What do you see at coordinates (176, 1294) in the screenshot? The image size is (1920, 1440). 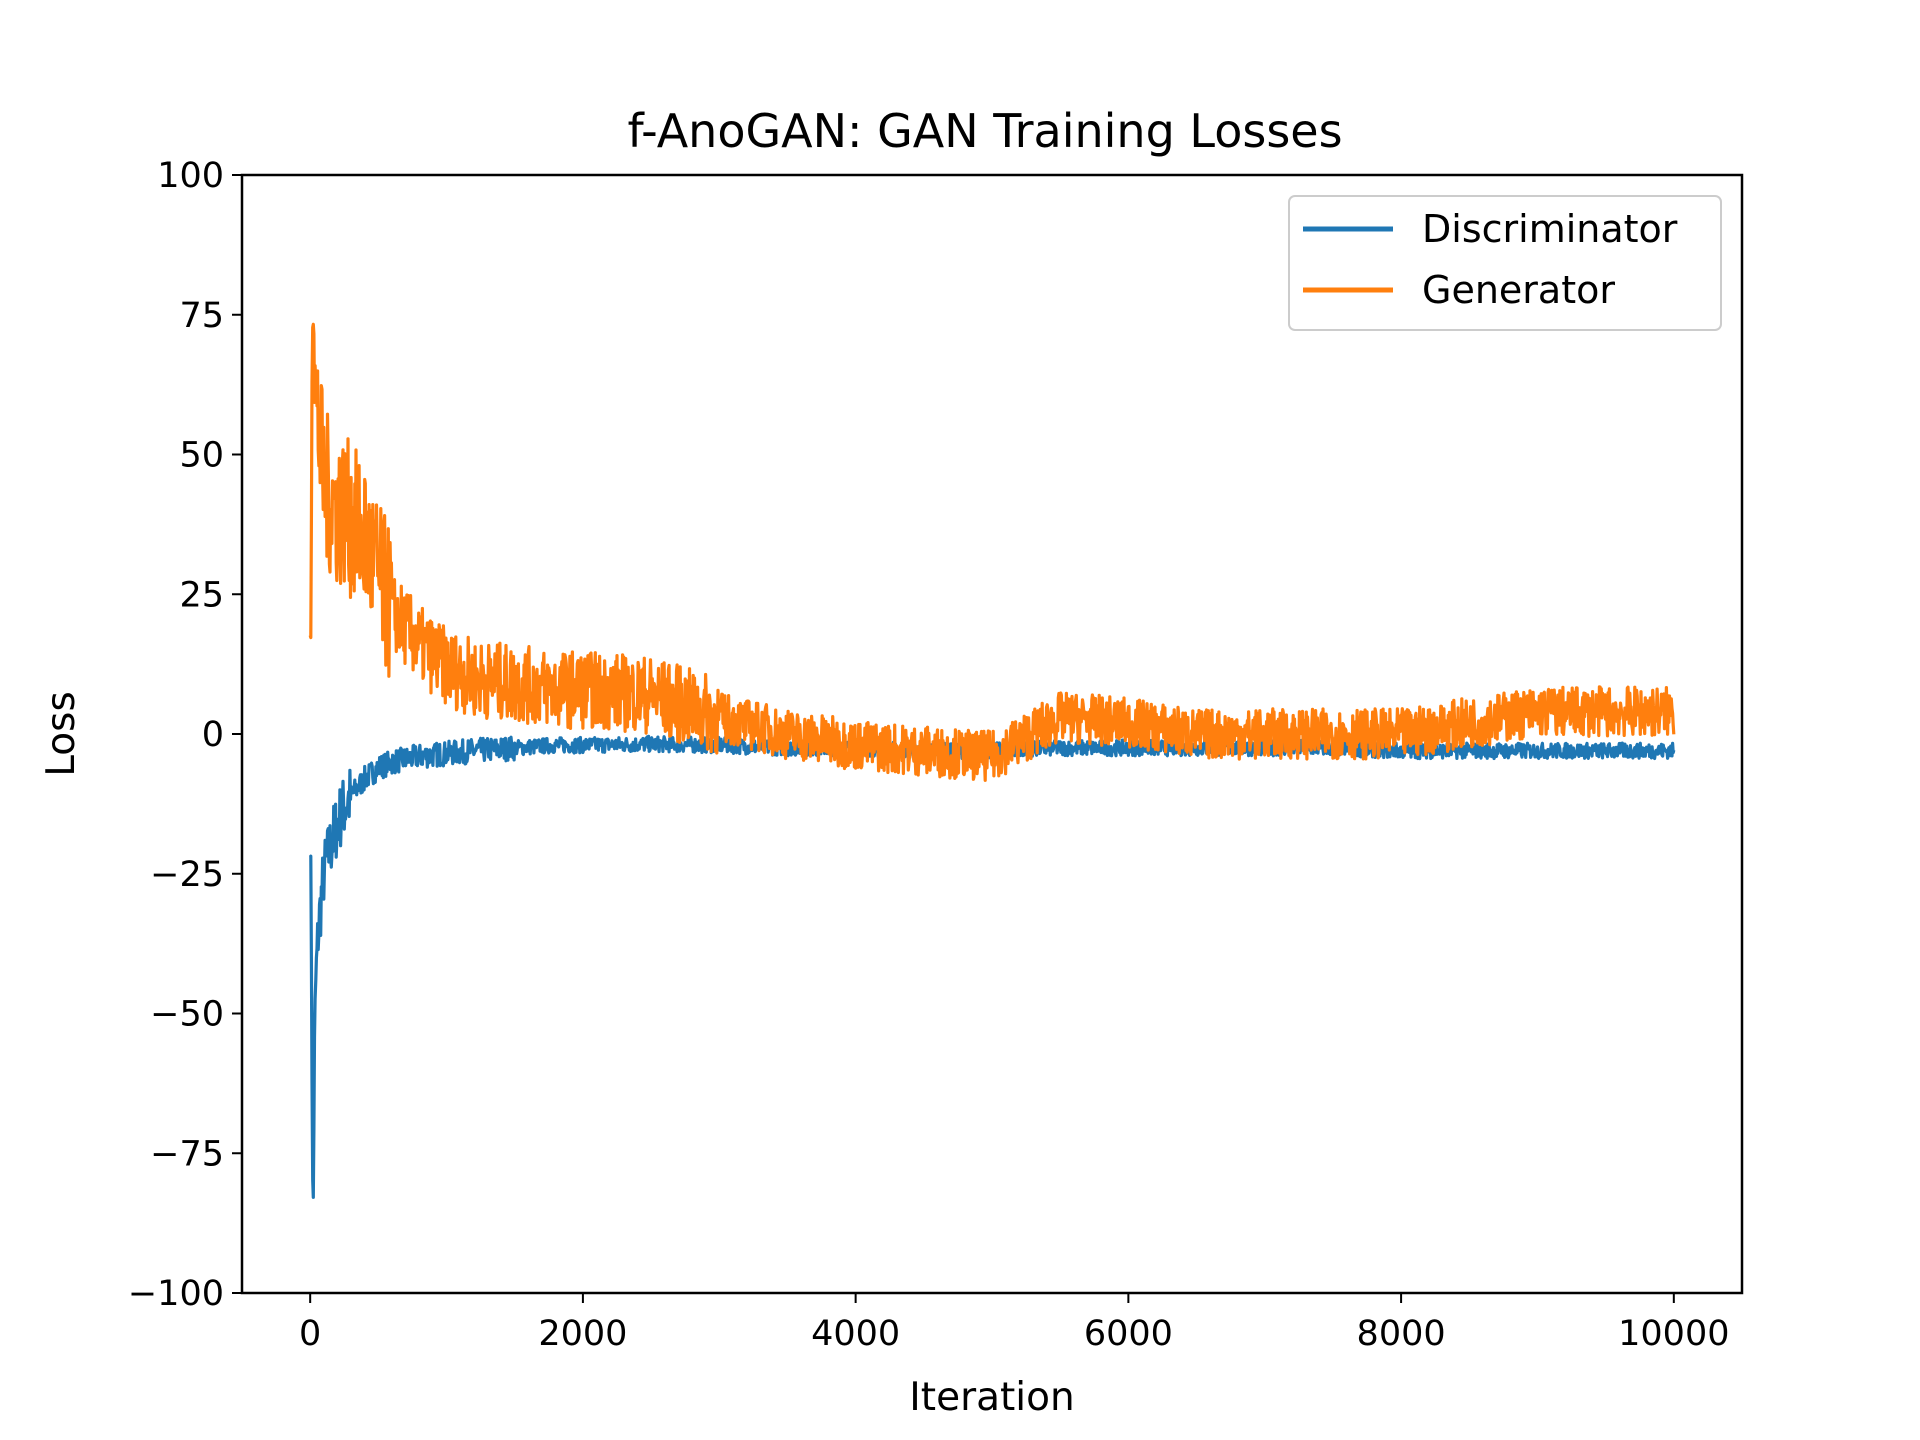 I see `y-tick-label: −100` at bounding box center [176, 1294].